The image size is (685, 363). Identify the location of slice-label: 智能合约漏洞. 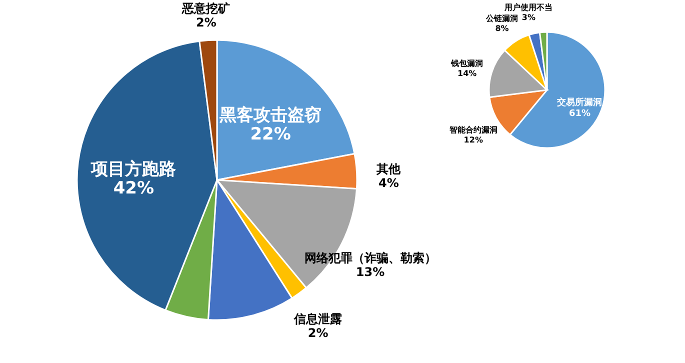
(473, 129).